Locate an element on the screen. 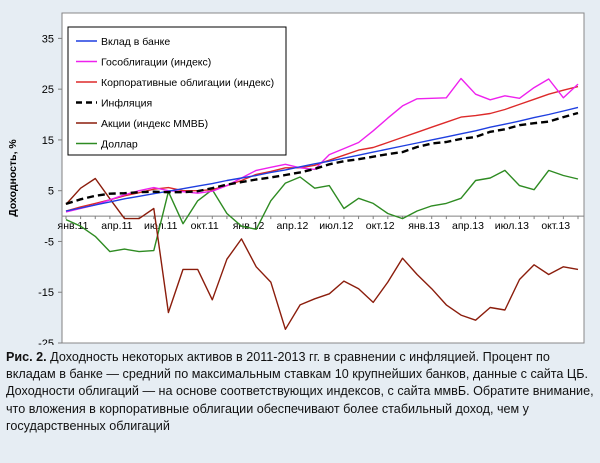 The width and height of the screenshot is (600, 463). x-tick-label: июл.13 is located at coordinates (512, 226).